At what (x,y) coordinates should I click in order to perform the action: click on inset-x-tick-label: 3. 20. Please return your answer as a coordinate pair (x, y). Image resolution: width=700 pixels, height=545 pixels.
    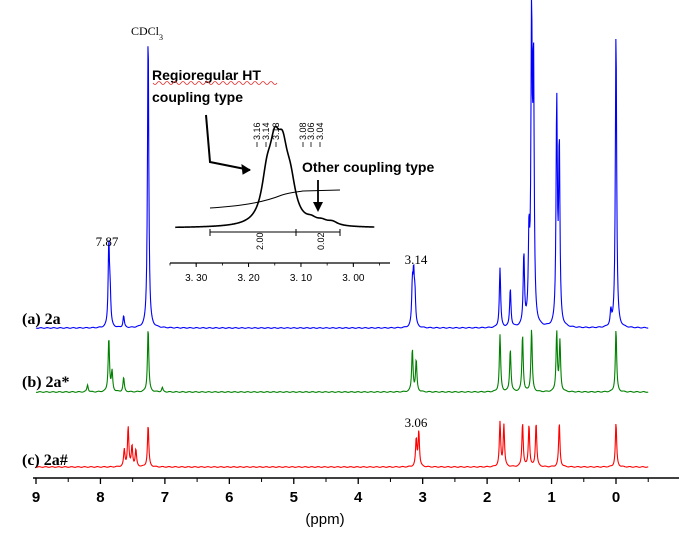
    Looking at the image, I should click on (248, 278).